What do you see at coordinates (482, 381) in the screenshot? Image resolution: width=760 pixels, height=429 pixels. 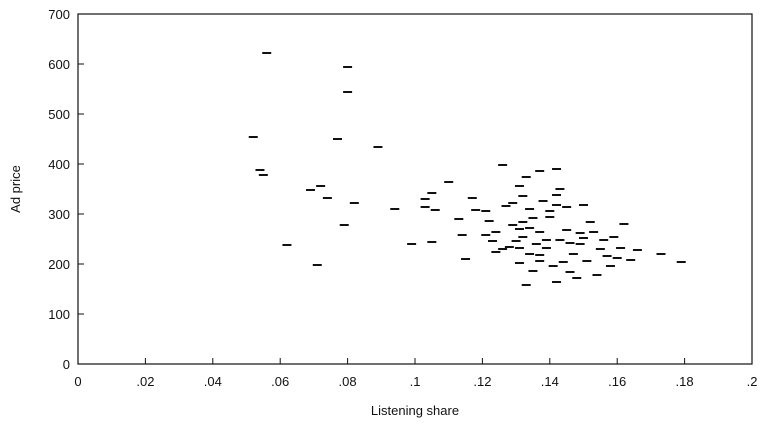 I see `x-tick-label: .12` at bounding box center [482, 381].